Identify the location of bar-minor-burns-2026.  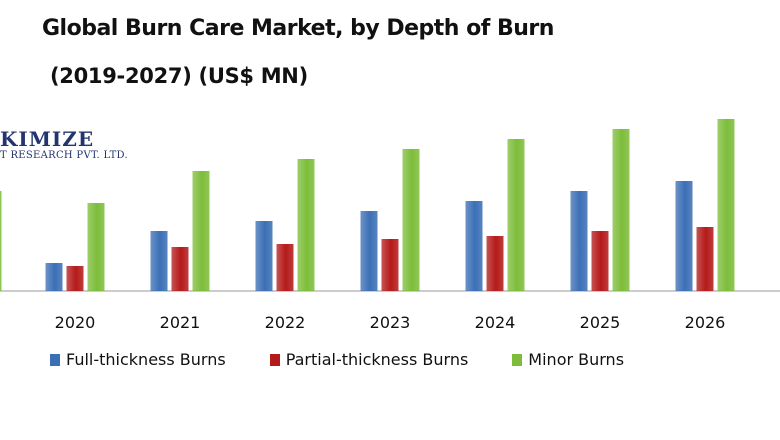
(726, 205).